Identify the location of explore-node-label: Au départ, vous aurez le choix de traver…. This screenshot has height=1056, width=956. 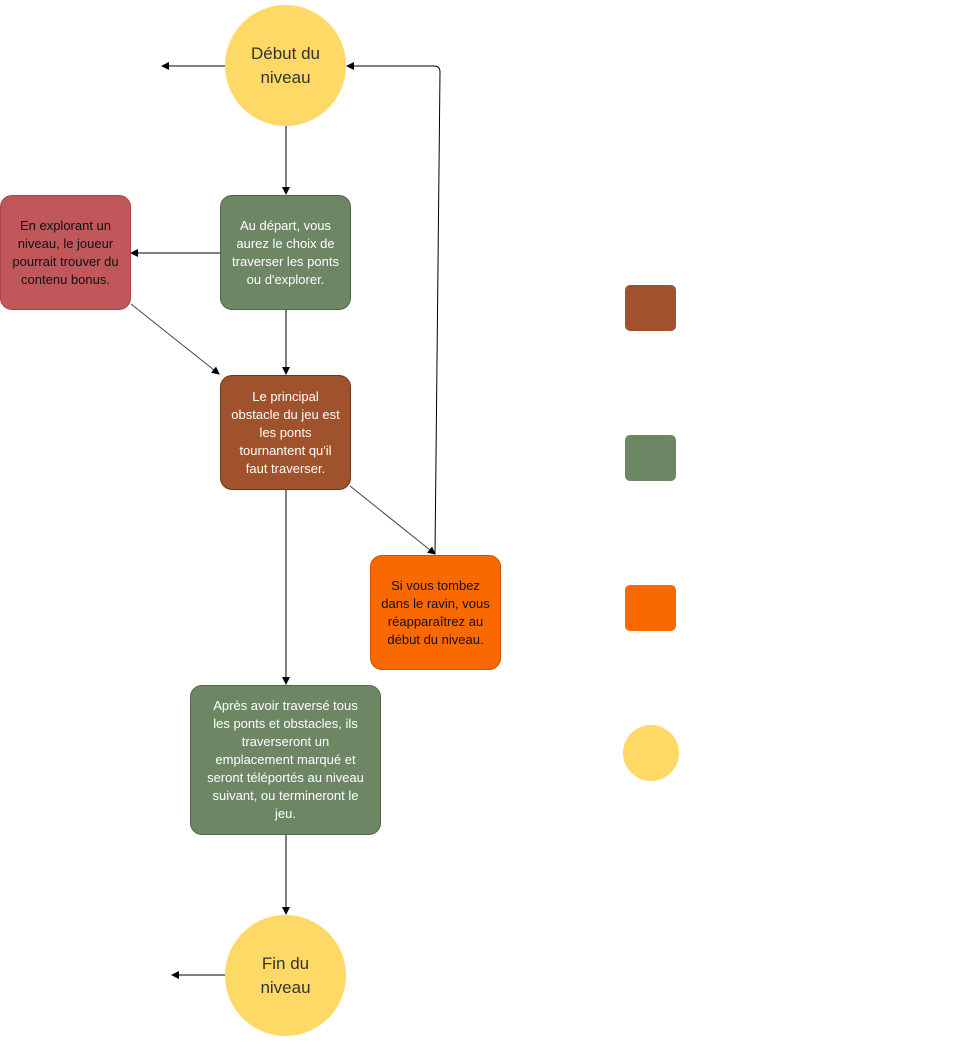
(285, 252).